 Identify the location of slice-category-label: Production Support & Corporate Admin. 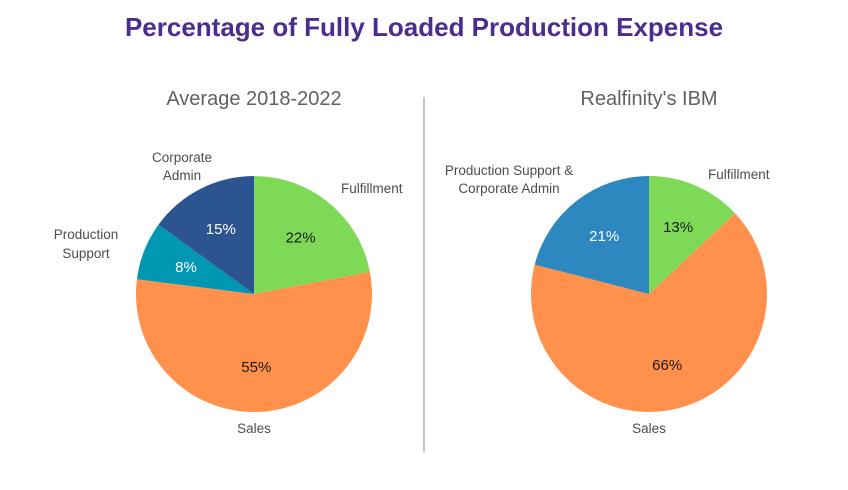
(509, 179).